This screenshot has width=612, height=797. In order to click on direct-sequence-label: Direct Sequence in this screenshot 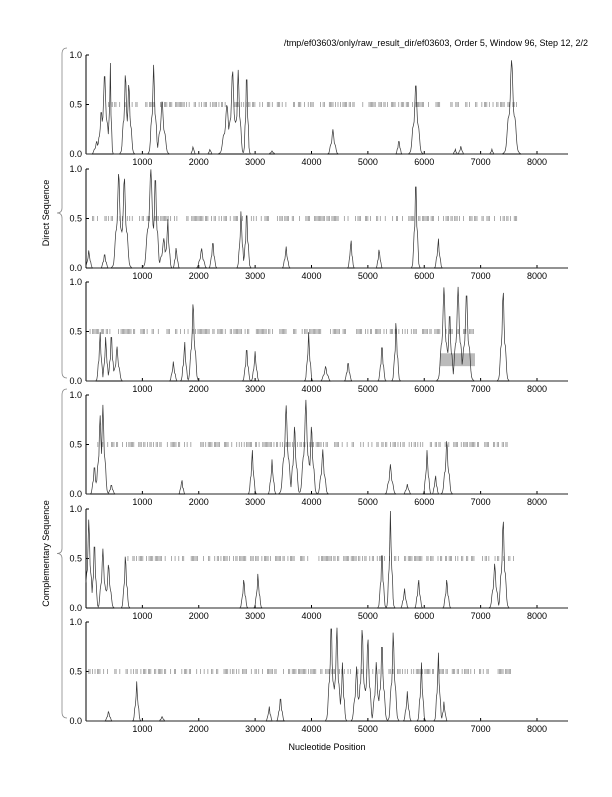, I will do `click(46, 213)`.